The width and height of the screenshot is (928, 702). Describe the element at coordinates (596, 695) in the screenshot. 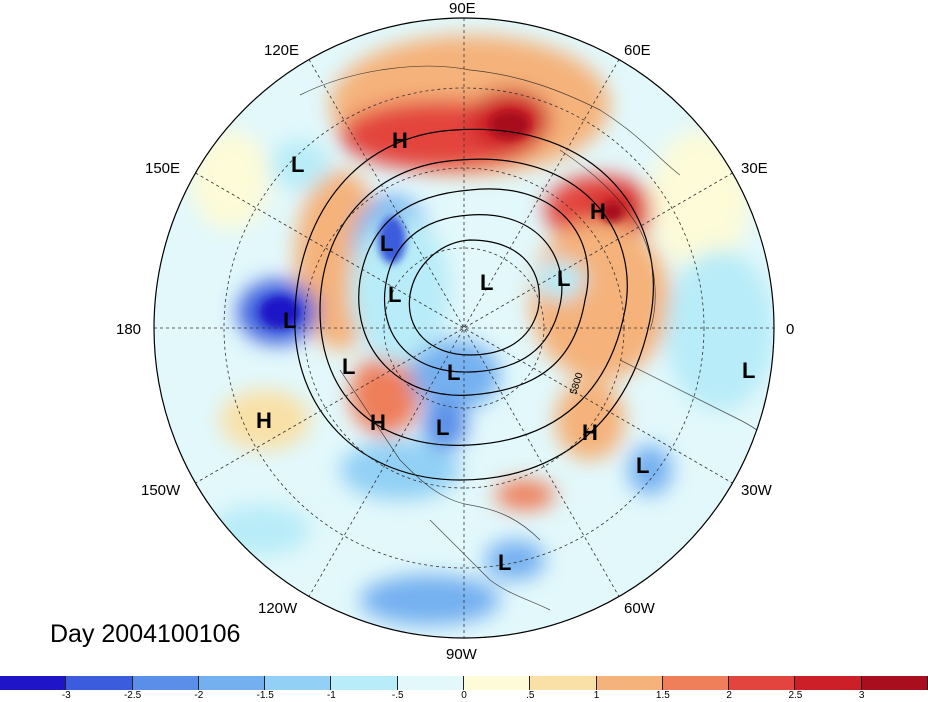

I see `colorbar-tick-label: 1` at that location.